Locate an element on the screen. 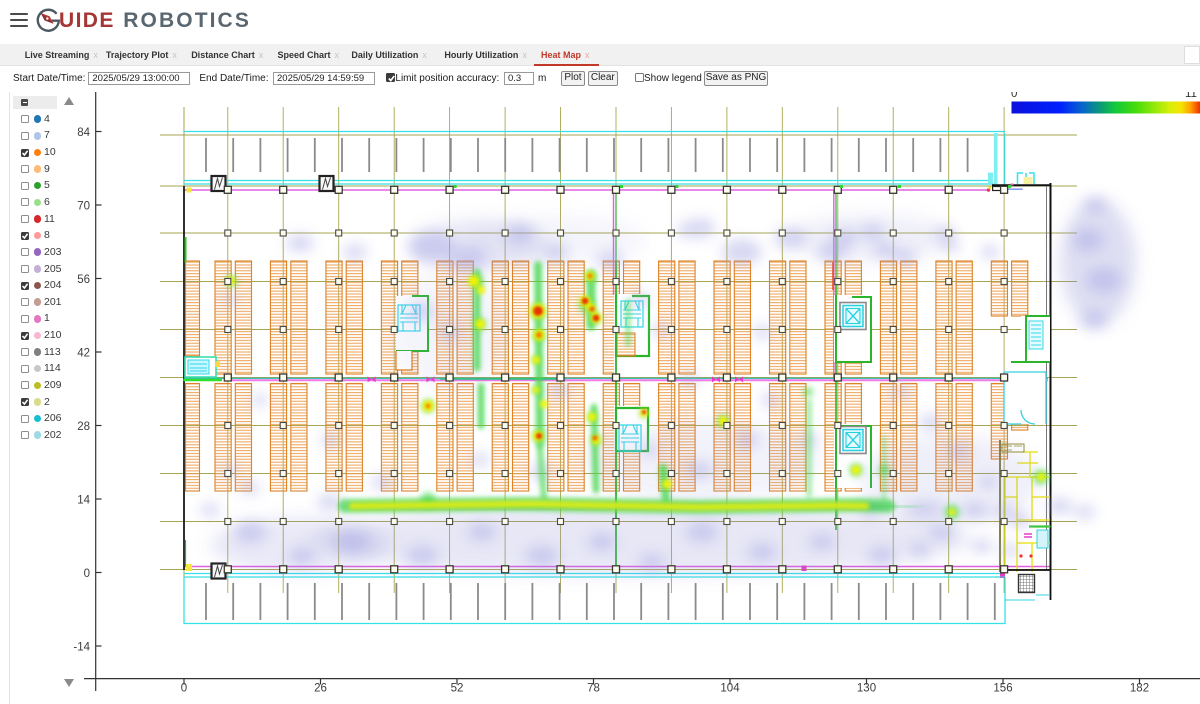 This screenshot has width=1200, height=704. svg-text: 78 is located at coordinates (593, 689).